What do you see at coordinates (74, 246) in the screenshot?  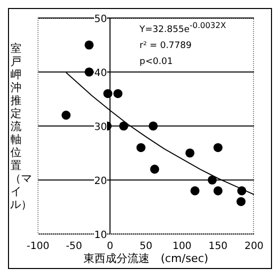 I see `x-tick-label: -50` at bounding box center [74, 246].